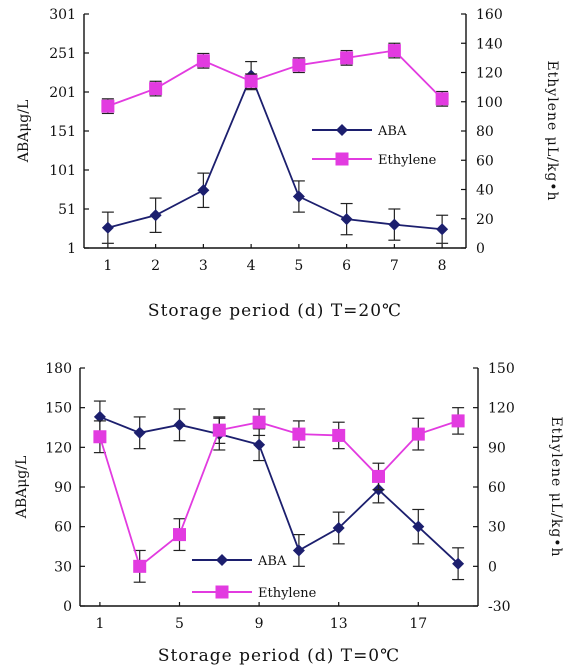 Image resolution: width=568 pixels, height=670 pixels. What do you see at coordinates (279, 656) in the screenshot?
I see `x-axis-title: Storage period (d) T=0℃` at bounding box center [279, 656].